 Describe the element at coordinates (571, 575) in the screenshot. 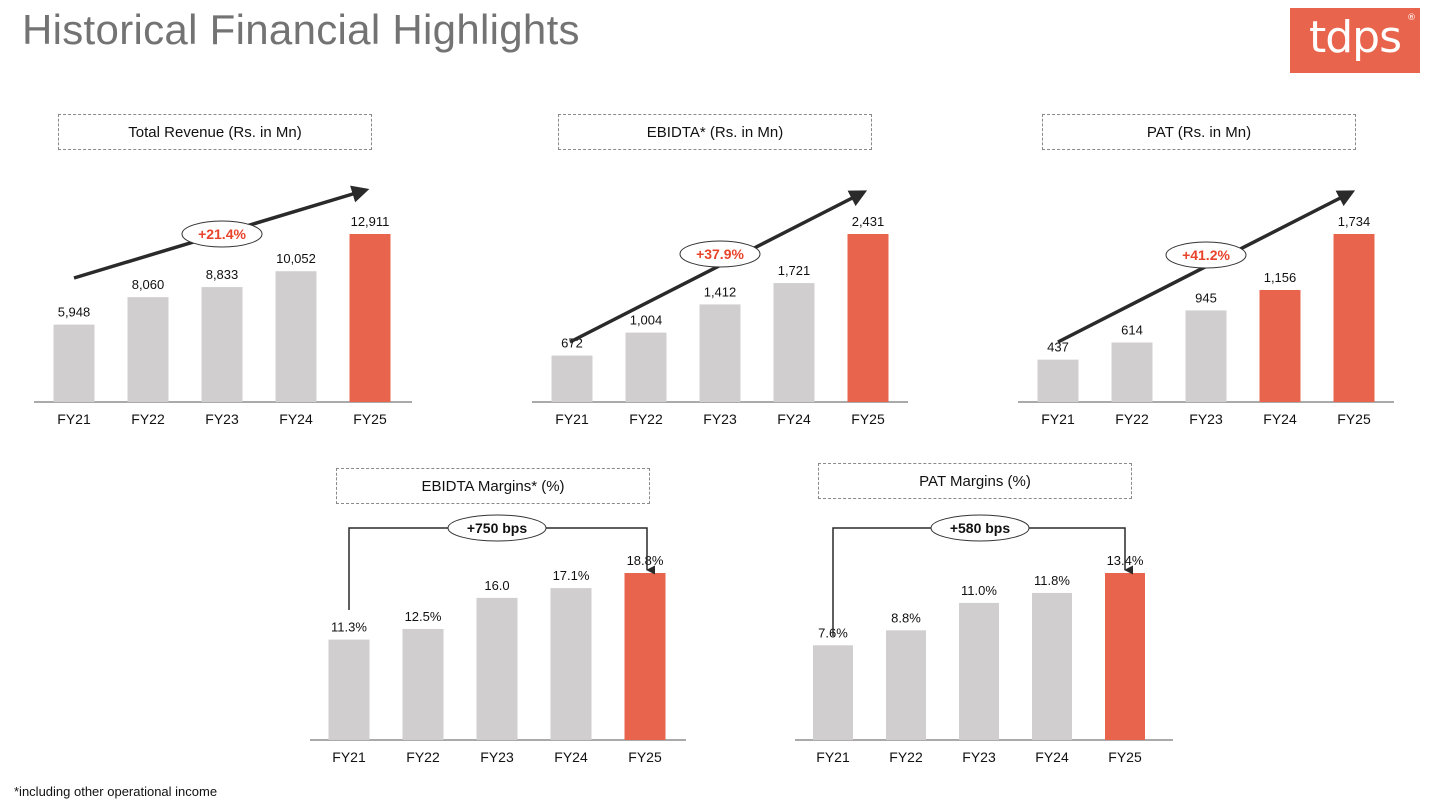

I see `data-label: 17.1%` at that location.